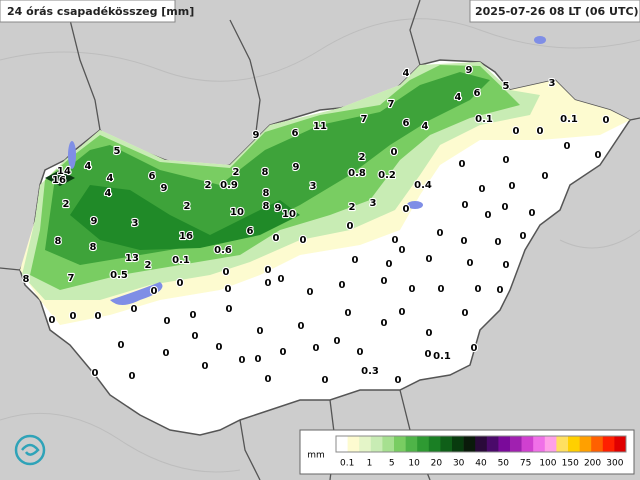  What do you see at coordinates (570, 464) in the screenshot?
I see `legend-tick-label: 150` at bounding box center [570, 464].